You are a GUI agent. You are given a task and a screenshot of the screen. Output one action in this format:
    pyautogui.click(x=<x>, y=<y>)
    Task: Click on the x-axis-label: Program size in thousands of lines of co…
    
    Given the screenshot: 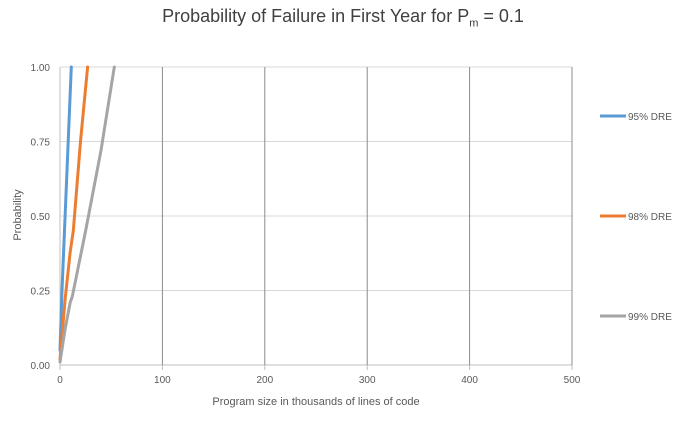 What is the action you would take?
    pyautogui.click(x=316, y=402)
    